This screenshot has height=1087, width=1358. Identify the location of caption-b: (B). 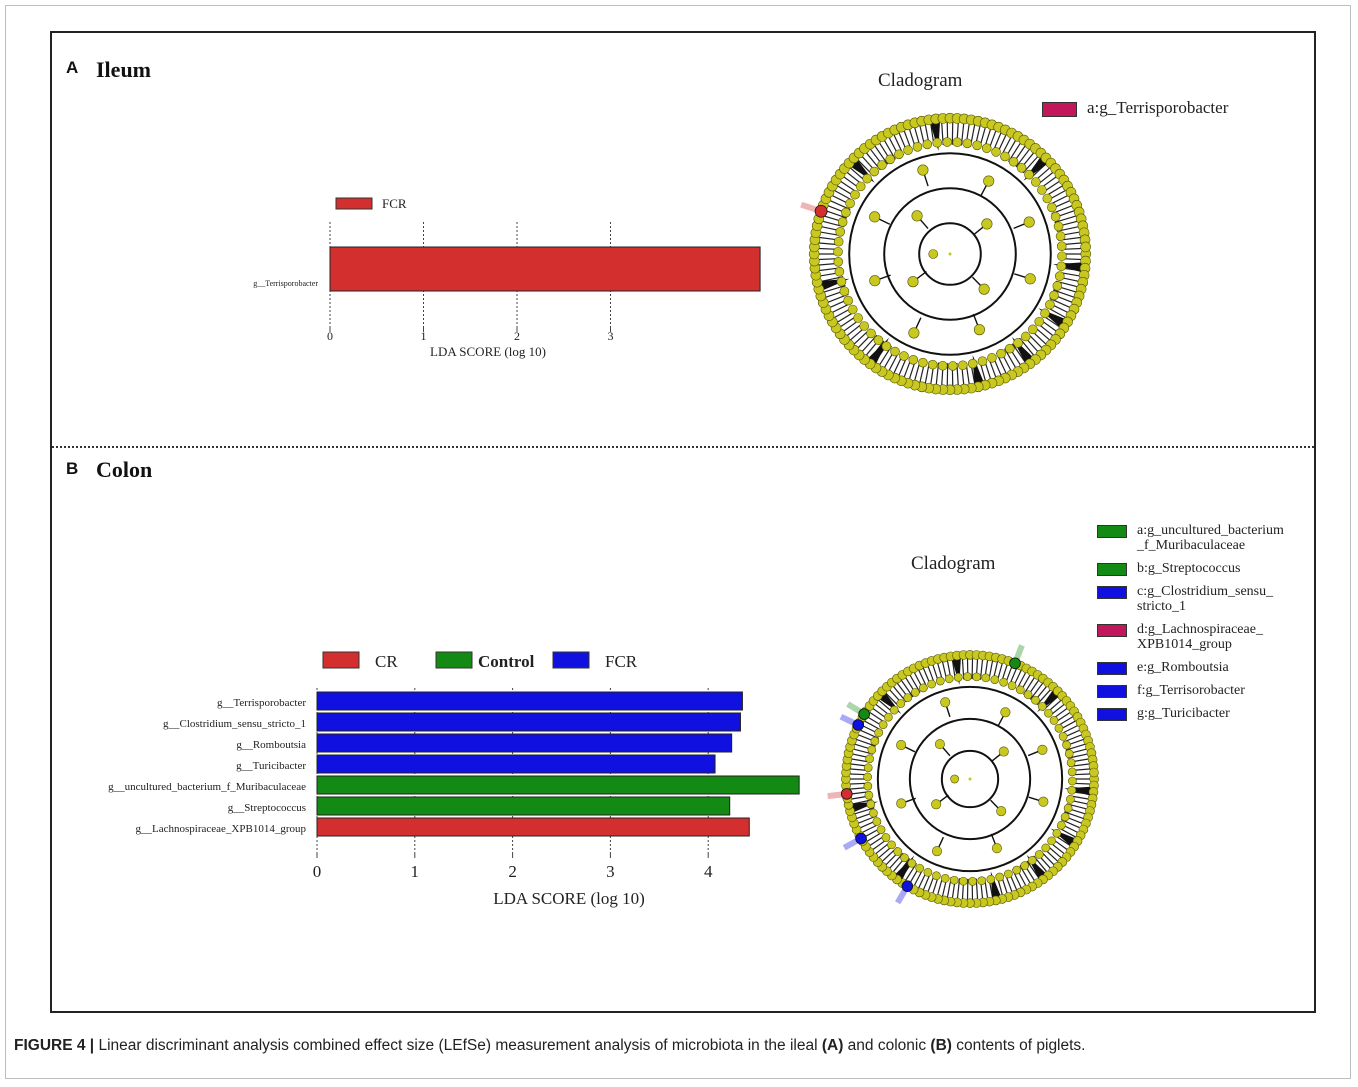
(941, 1045).